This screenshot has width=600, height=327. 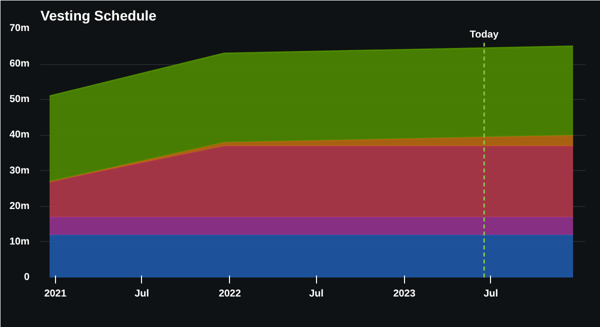 What do you see at coordinates (404, 294) in the screenshot?
I see `x-tick-label: 2023` at bounding box center [404, 294].